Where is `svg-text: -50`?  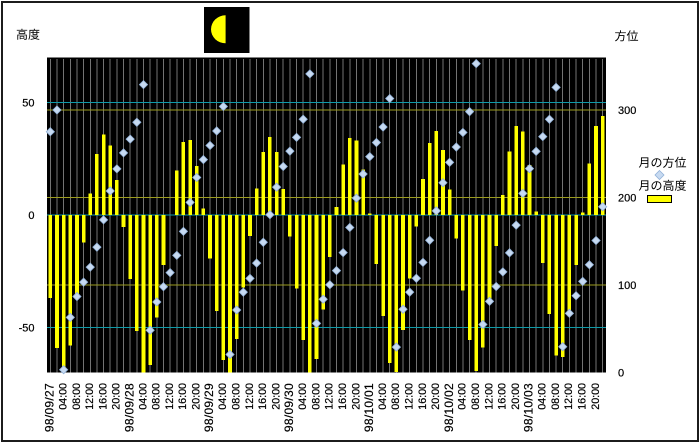
svg-text: -50 is located at coordinates (27, 329).